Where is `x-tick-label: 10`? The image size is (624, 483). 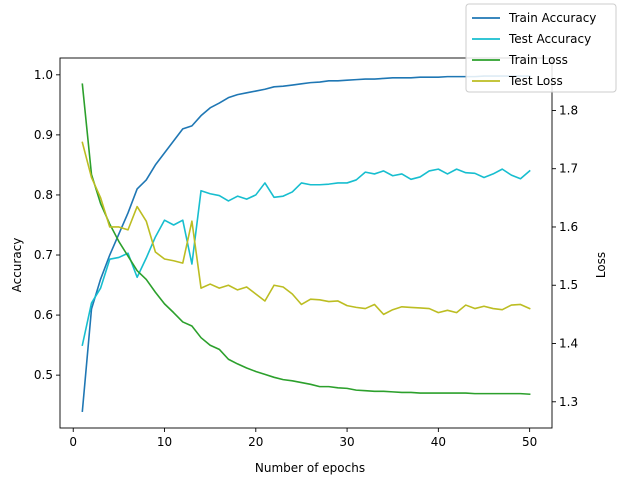
x-tick-label: 10 is located at coordinates (164, 442).